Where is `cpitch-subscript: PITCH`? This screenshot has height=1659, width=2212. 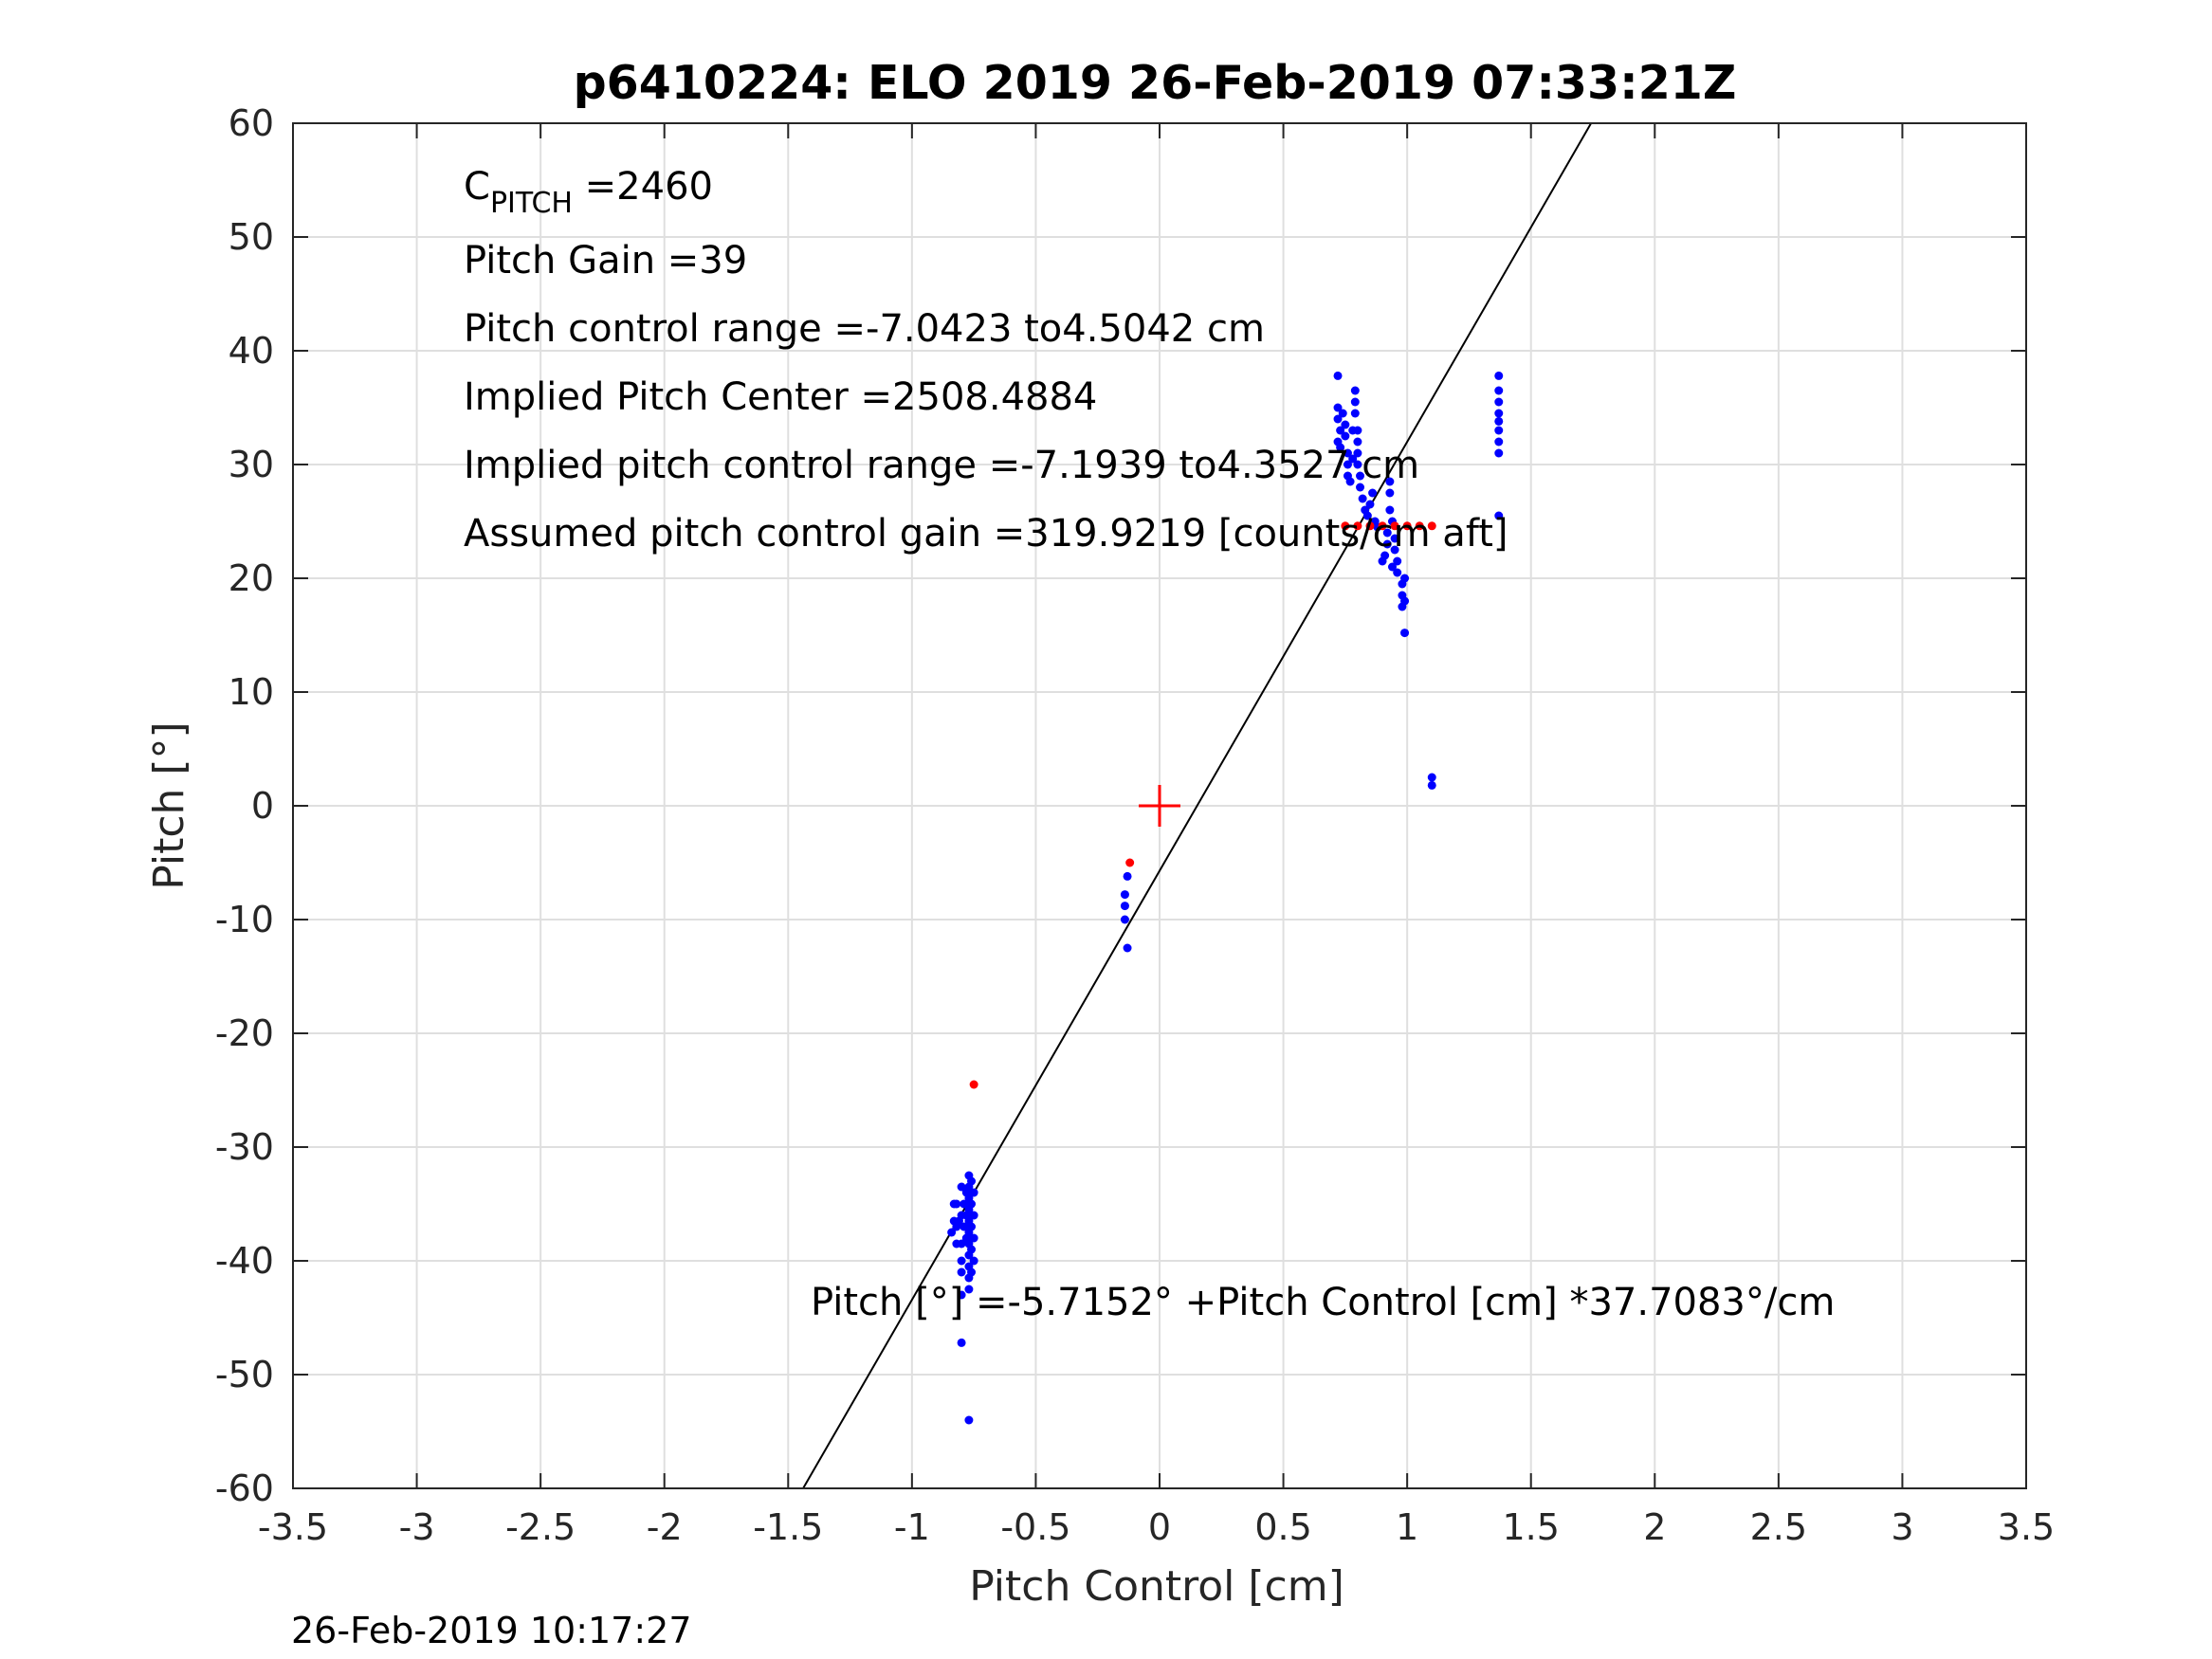 cpitch-subscript: PITCH is located at coordinates (531, 203).